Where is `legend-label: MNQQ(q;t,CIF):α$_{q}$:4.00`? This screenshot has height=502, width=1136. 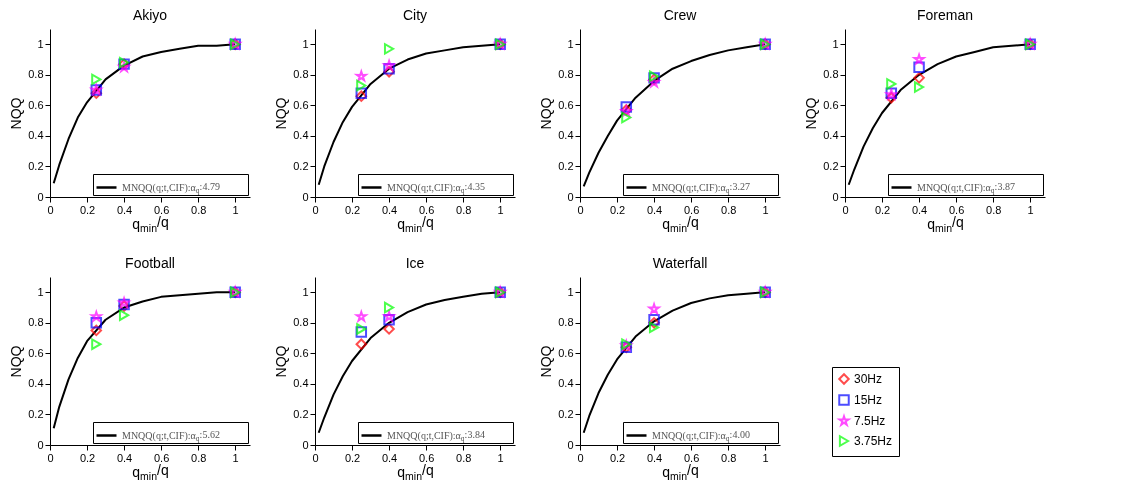 legend-label: MNQQ(q;t,CIF):α$_{q}$:4.00 is located at coordinates (701, 436).